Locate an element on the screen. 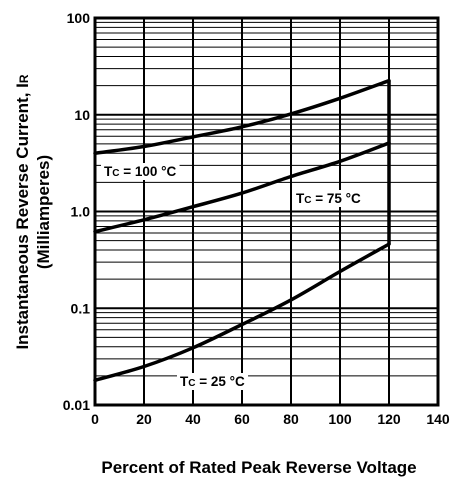  x-tick-label: 40 is located at coordinates (193, 419).